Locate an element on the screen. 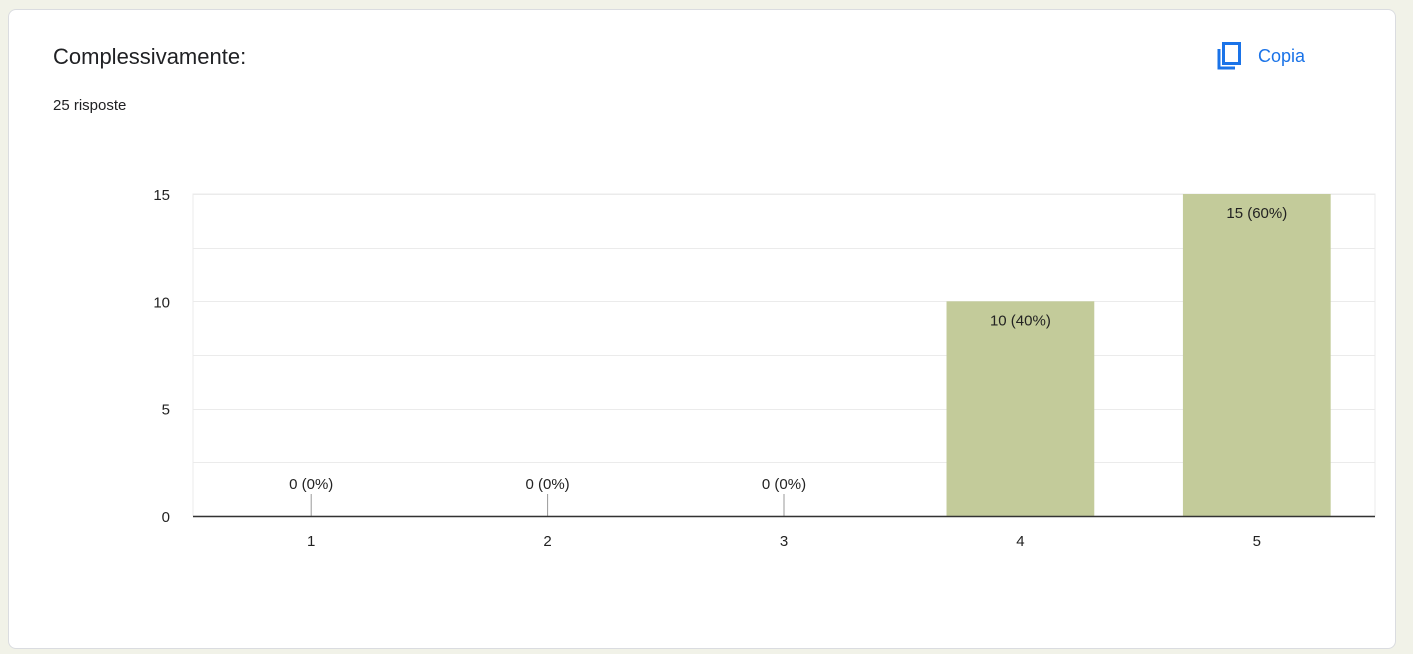  y-tick-label: 5 is located at coordinates (166, 410).